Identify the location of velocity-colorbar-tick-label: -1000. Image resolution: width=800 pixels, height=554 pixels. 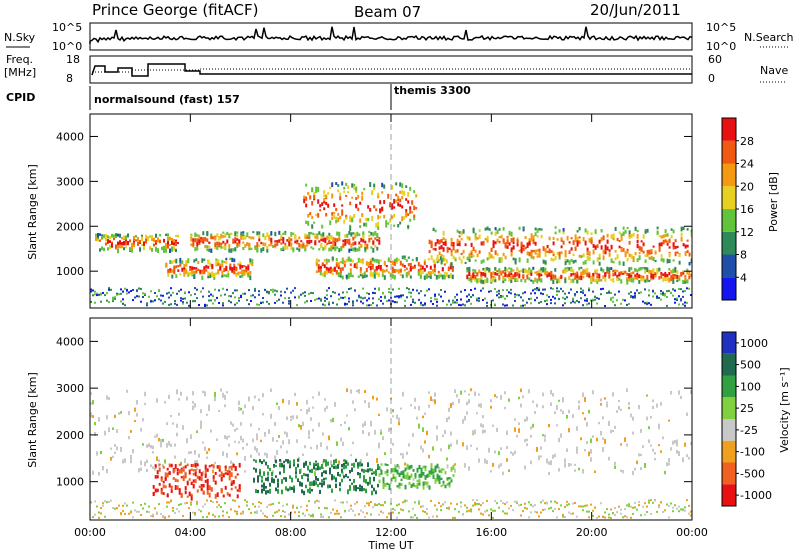
(756, 495).